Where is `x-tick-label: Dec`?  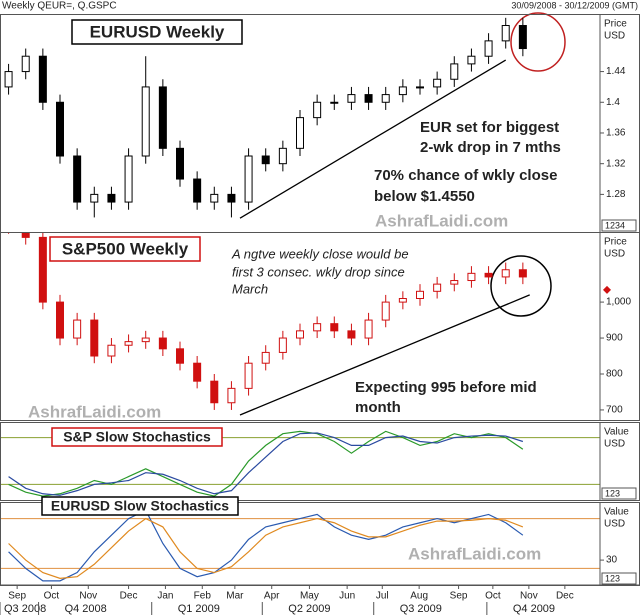 x-tick-label: Dec is located at coordinates (129, 596).